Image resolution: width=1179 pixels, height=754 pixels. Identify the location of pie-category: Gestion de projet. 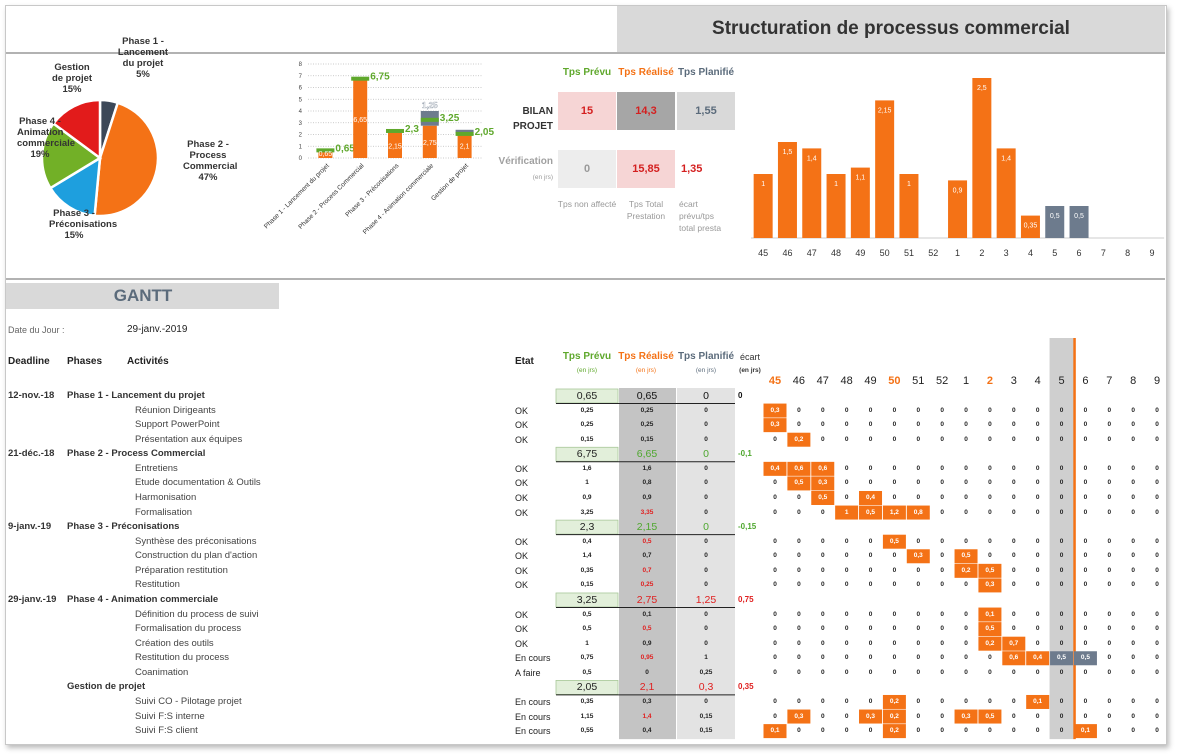
(72, 73).